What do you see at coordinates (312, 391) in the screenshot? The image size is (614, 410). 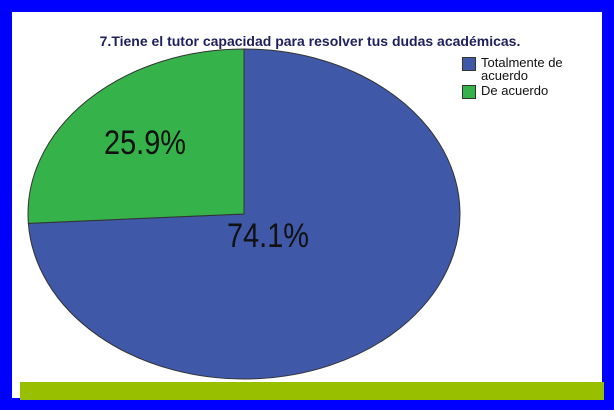 I see `footer-bar` at bounding box center [312, 391].